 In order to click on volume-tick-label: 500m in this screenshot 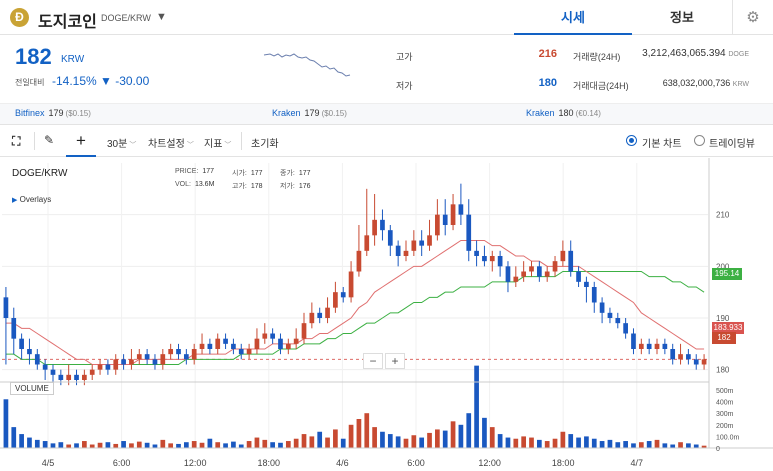, I will do `click(725, 391)`.